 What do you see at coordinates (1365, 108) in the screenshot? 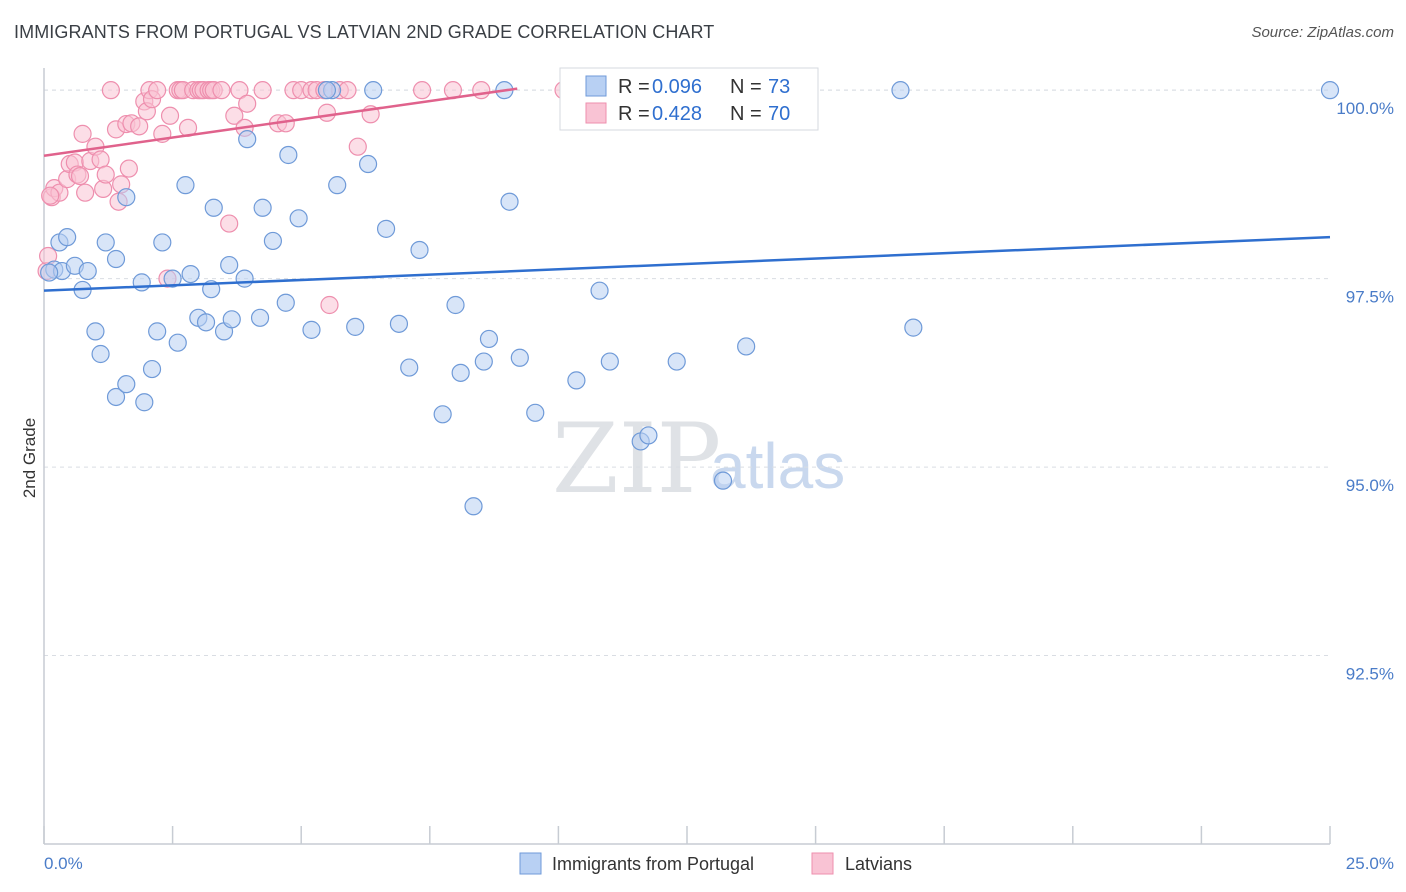
I see `y-tick-label: 100.0%` at bounding box center [1365, 108].